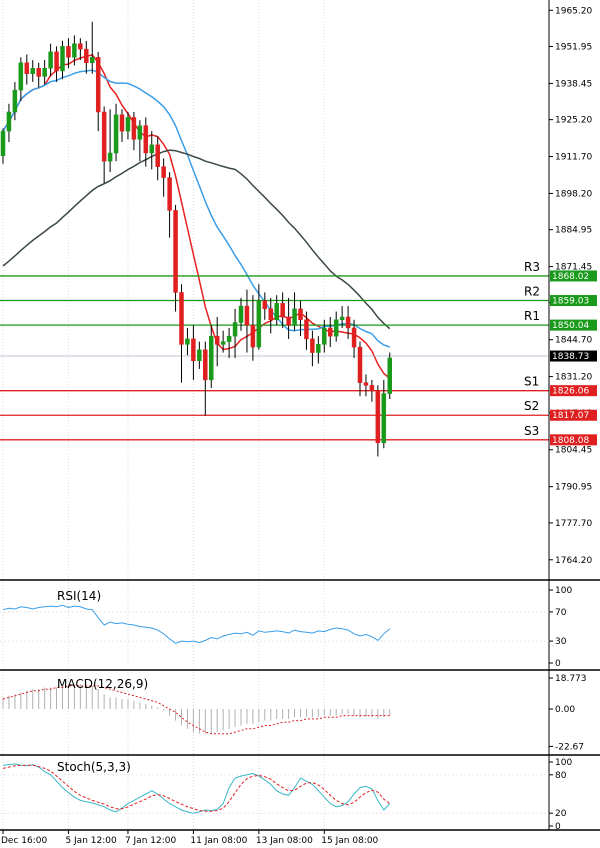 The image size is (600, 848). I want to click on level-tag-r3, so click(573, 276).